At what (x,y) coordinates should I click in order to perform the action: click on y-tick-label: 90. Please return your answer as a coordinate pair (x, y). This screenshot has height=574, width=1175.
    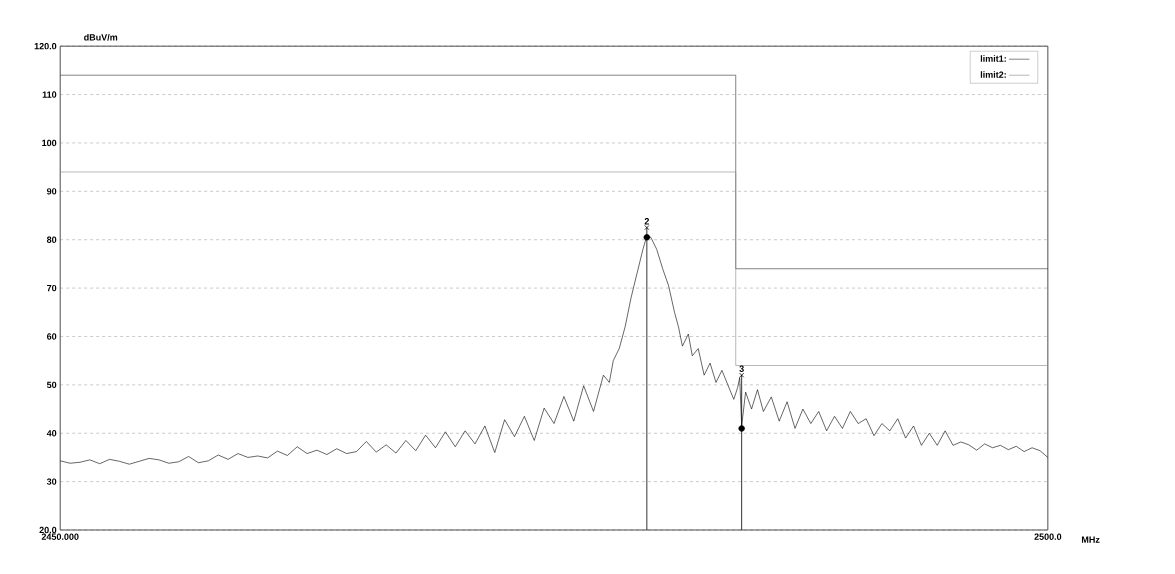
    Looking at the image, I should click on (51, 191).